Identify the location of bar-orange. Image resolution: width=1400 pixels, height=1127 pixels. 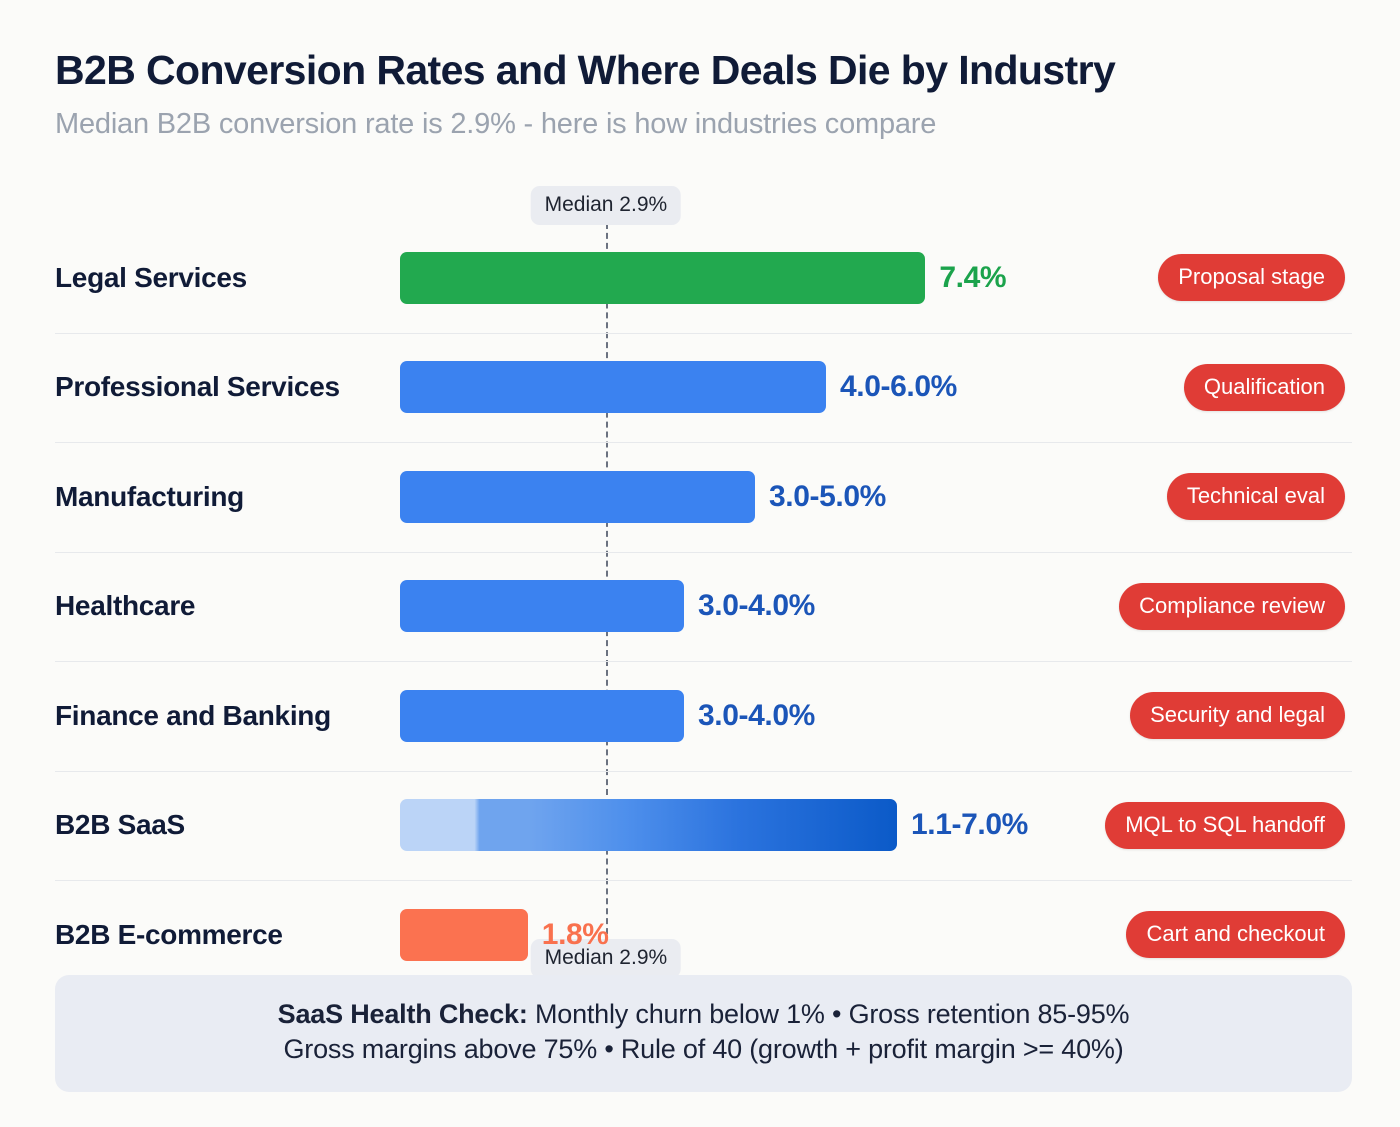
(464, 934).